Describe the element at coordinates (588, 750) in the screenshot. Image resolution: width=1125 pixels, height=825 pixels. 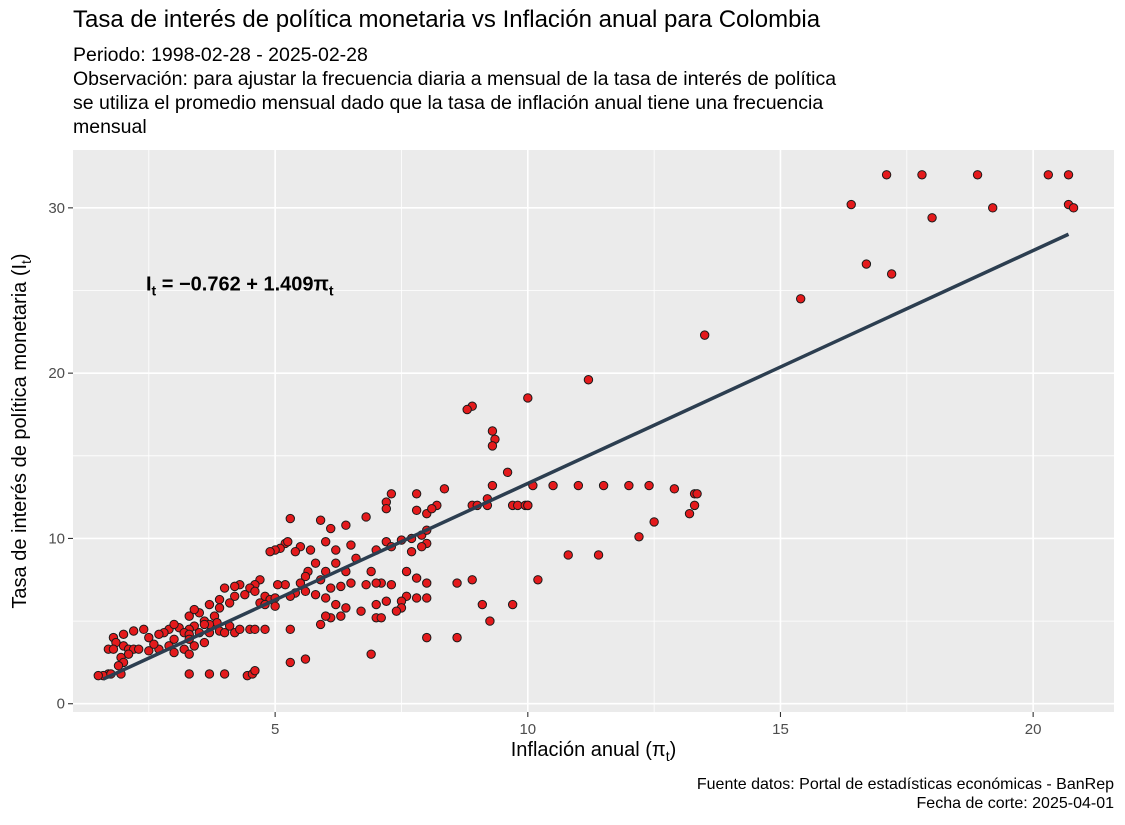
I see `x-axis-title-text: Inflación anual (π` at that location.